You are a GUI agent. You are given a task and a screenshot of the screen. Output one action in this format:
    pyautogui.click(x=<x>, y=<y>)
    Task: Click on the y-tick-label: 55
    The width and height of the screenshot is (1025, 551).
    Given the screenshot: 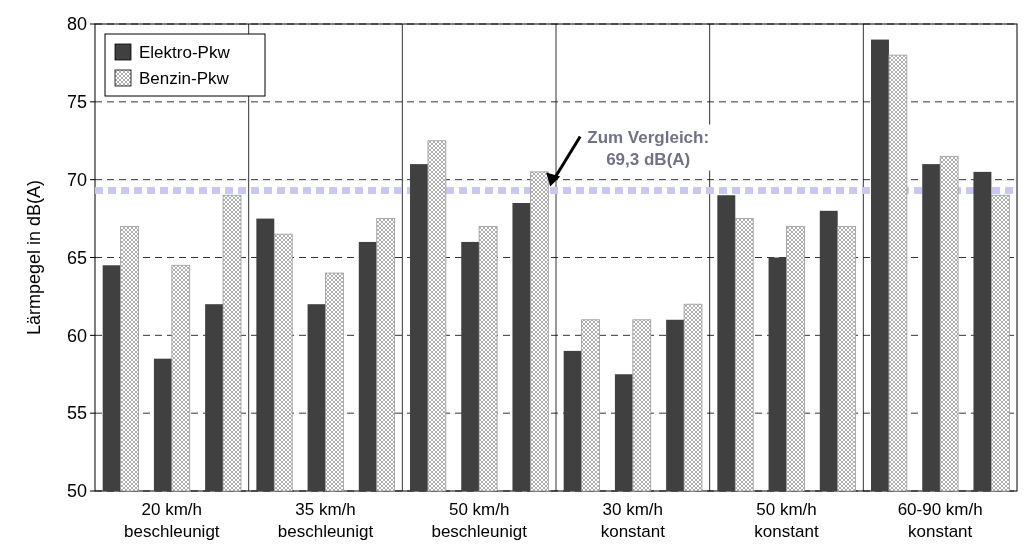 What is the action you would take?
    pyautogui.click(x=76, y=413)
    